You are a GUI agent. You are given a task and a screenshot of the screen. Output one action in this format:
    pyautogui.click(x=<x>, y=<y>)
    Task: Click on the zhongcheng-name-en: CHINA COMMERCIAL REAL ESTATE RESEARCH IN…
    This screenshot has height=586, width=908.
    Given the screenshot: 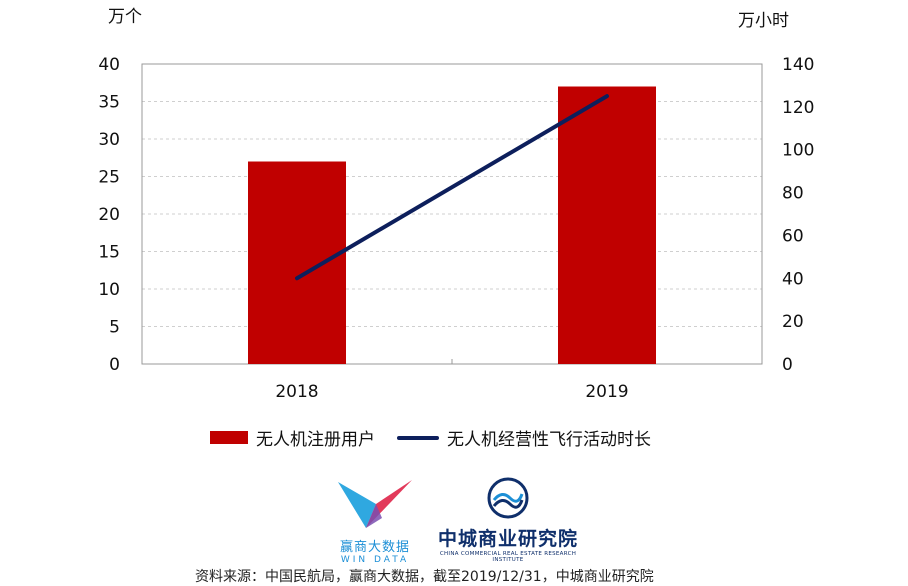 What is the action you would take?
    pyautogui.click(x=508, y=557)
    